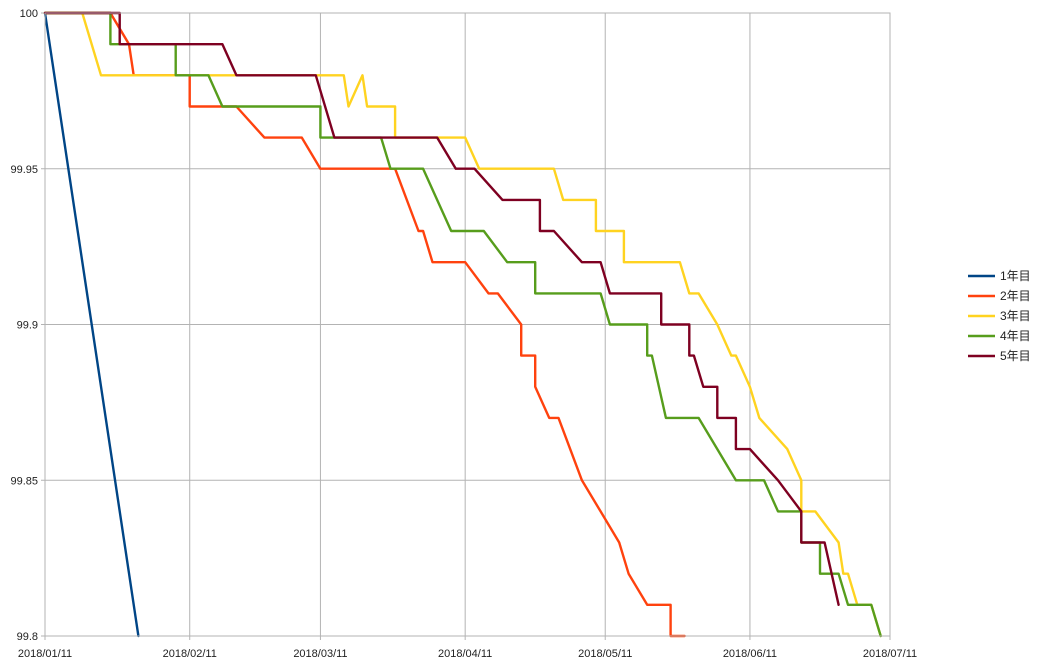 This screenshot has width=1042, height=671. I want to click on legend-item: 5年目, so click(999, 356).